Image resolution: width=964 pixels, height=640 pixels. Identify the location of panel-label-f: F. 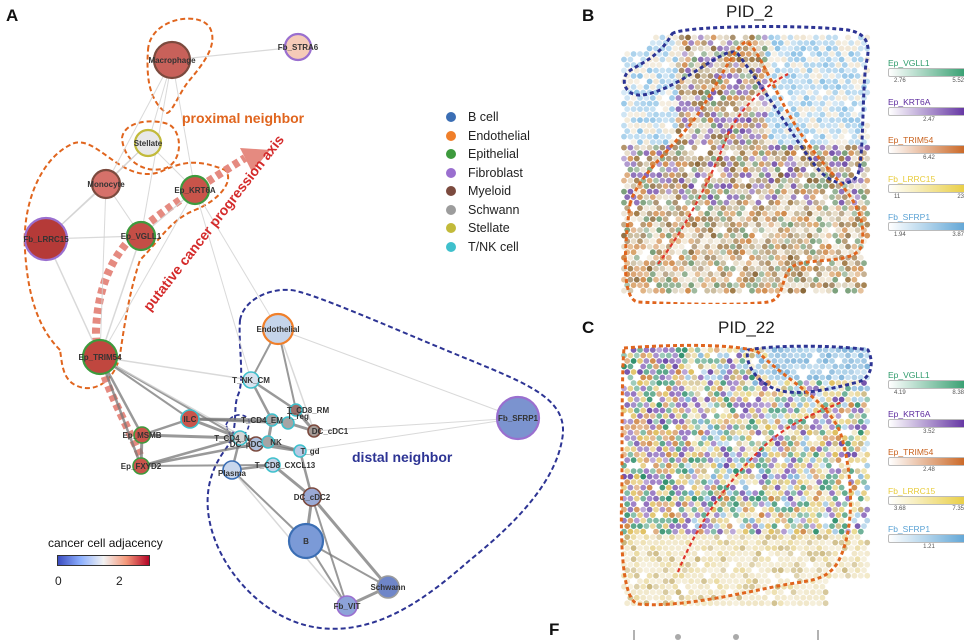
(554, 629).